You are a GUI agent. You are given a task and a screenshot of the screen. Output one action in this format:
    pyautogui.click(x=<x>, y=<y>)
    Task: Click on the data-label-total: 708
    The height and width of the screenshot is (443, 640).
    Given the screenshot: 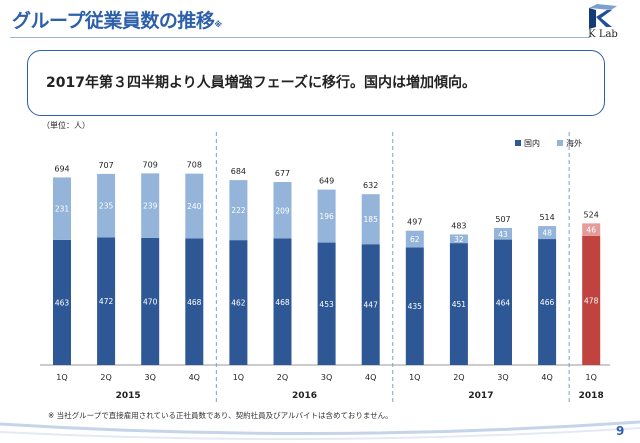 What is the action you would take?
    pyautogui.click(x=194, y=165)
    